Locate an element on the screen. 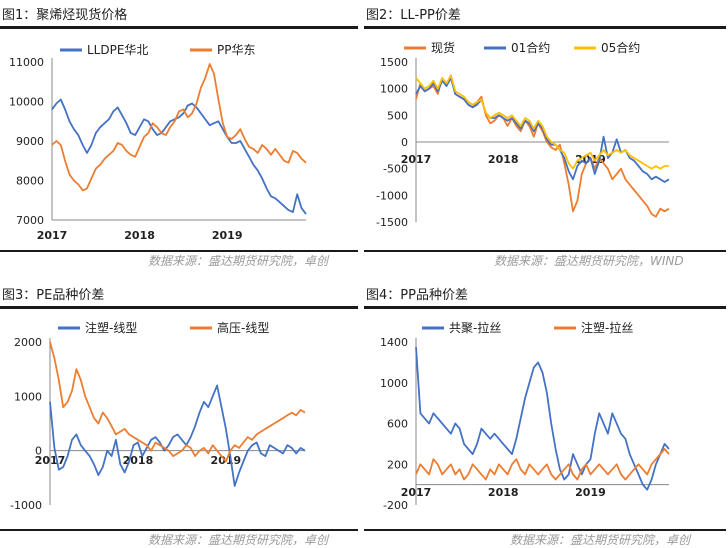 The height and width of the screenshot is (548, 728). y-tick-label: 7000 is located at coordinates (30, 220).